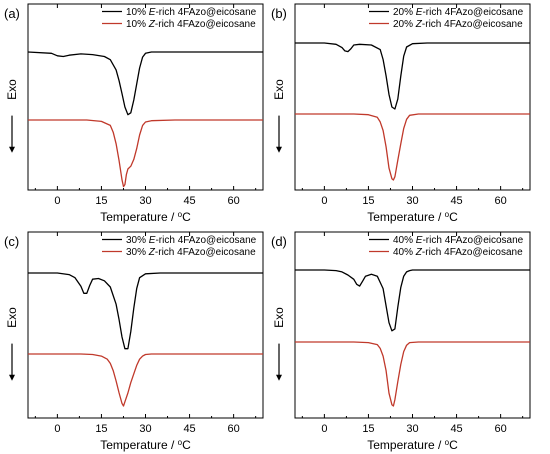  Describe the element at coordinates (458, 12) in the screenshot. I see `legend-label-1: 20% E-rich 4FAzo@eicosane` at that location.